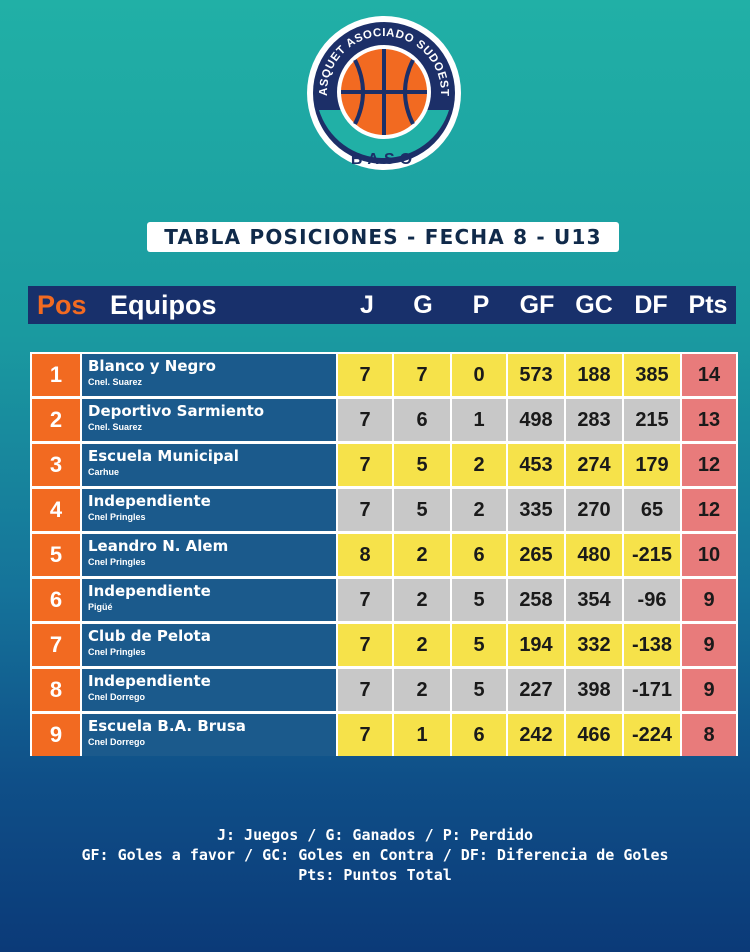 The image size is (750, 952). Describe the element at coordinates (56, 735) in the screenshot. I see `position-cell: 9` at that location.